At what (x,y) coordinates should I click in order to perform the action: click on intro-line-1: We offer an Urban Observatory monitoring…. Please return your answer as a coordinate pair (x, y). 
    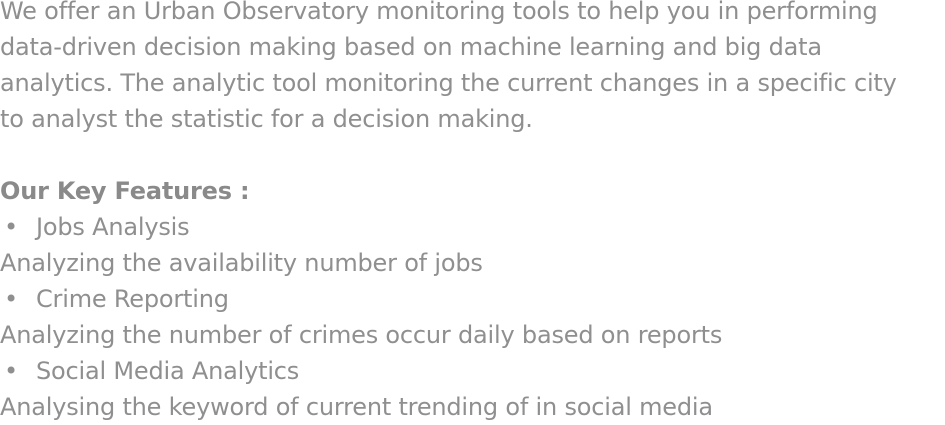
    Looking at the image, I should click on (439, 12).